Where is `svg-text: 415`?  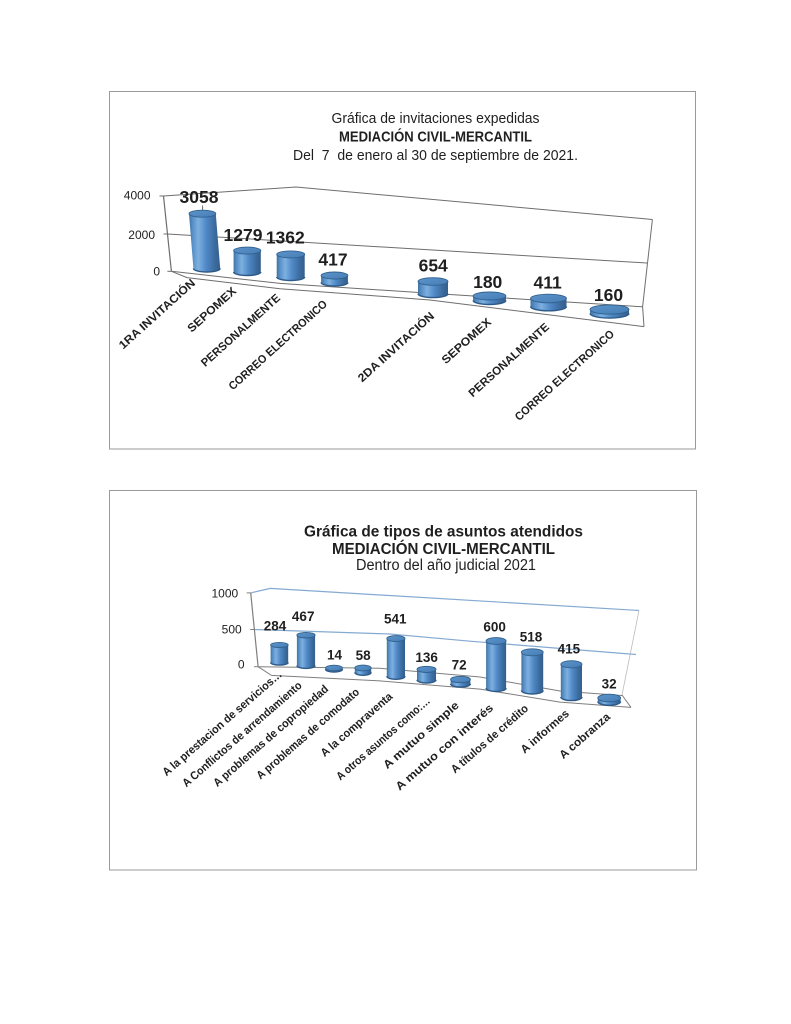
svg-text: 415 is located at coordinates (569, 649).